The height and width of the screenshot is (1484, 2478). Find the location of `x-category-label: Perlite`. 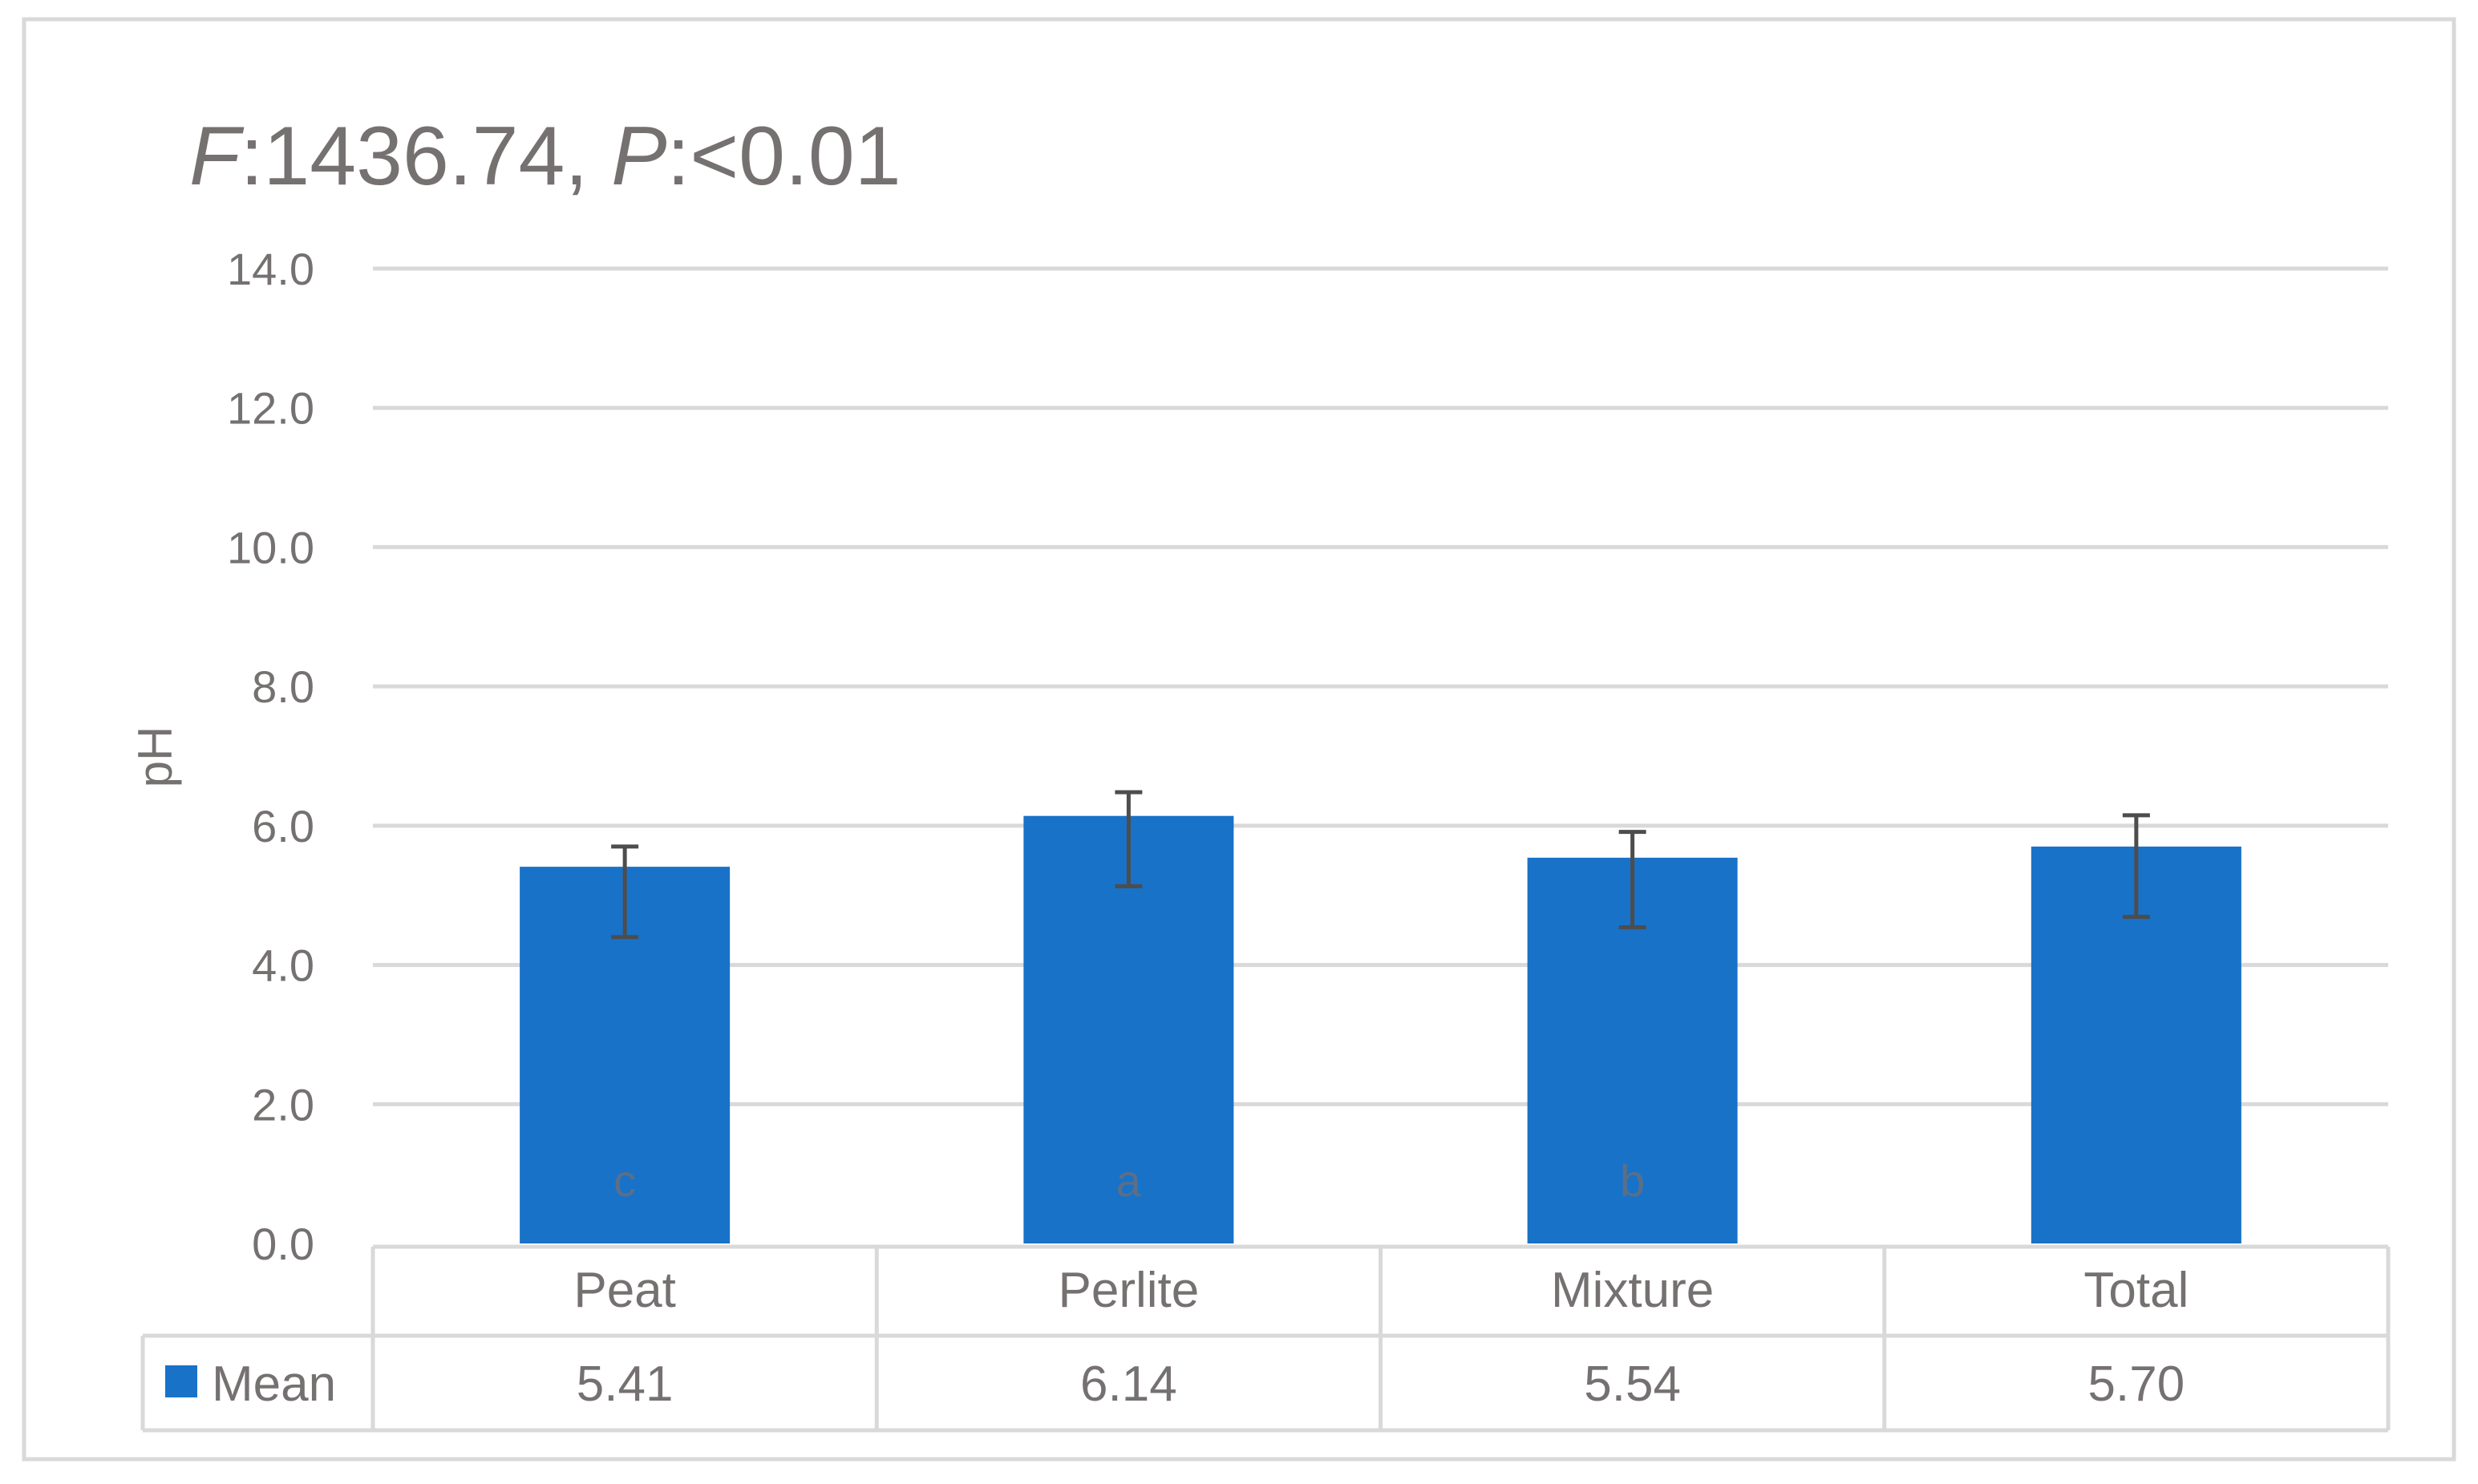

x-category-label: Perlite is located at coordinates (1129, 1290).